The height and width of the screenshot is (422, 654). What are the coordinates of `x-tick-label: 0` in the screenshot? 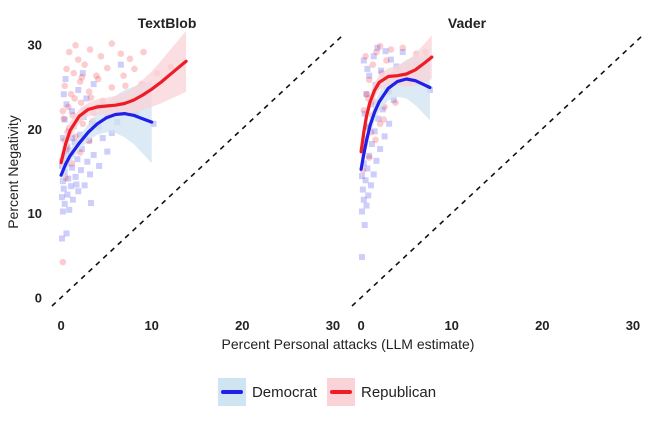 It's located at (60, 325).